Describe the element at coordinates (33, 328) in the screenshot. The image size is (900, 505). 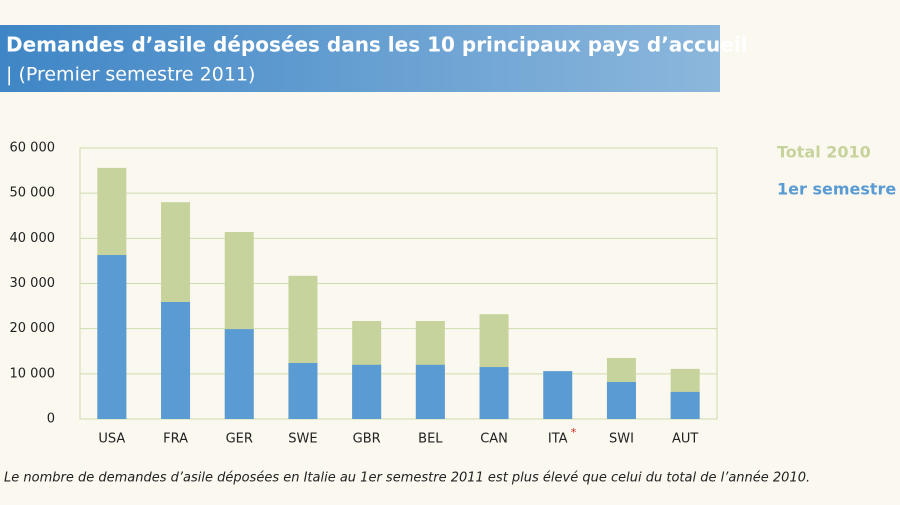
I see `y-tick-label: 20 000` at that location.